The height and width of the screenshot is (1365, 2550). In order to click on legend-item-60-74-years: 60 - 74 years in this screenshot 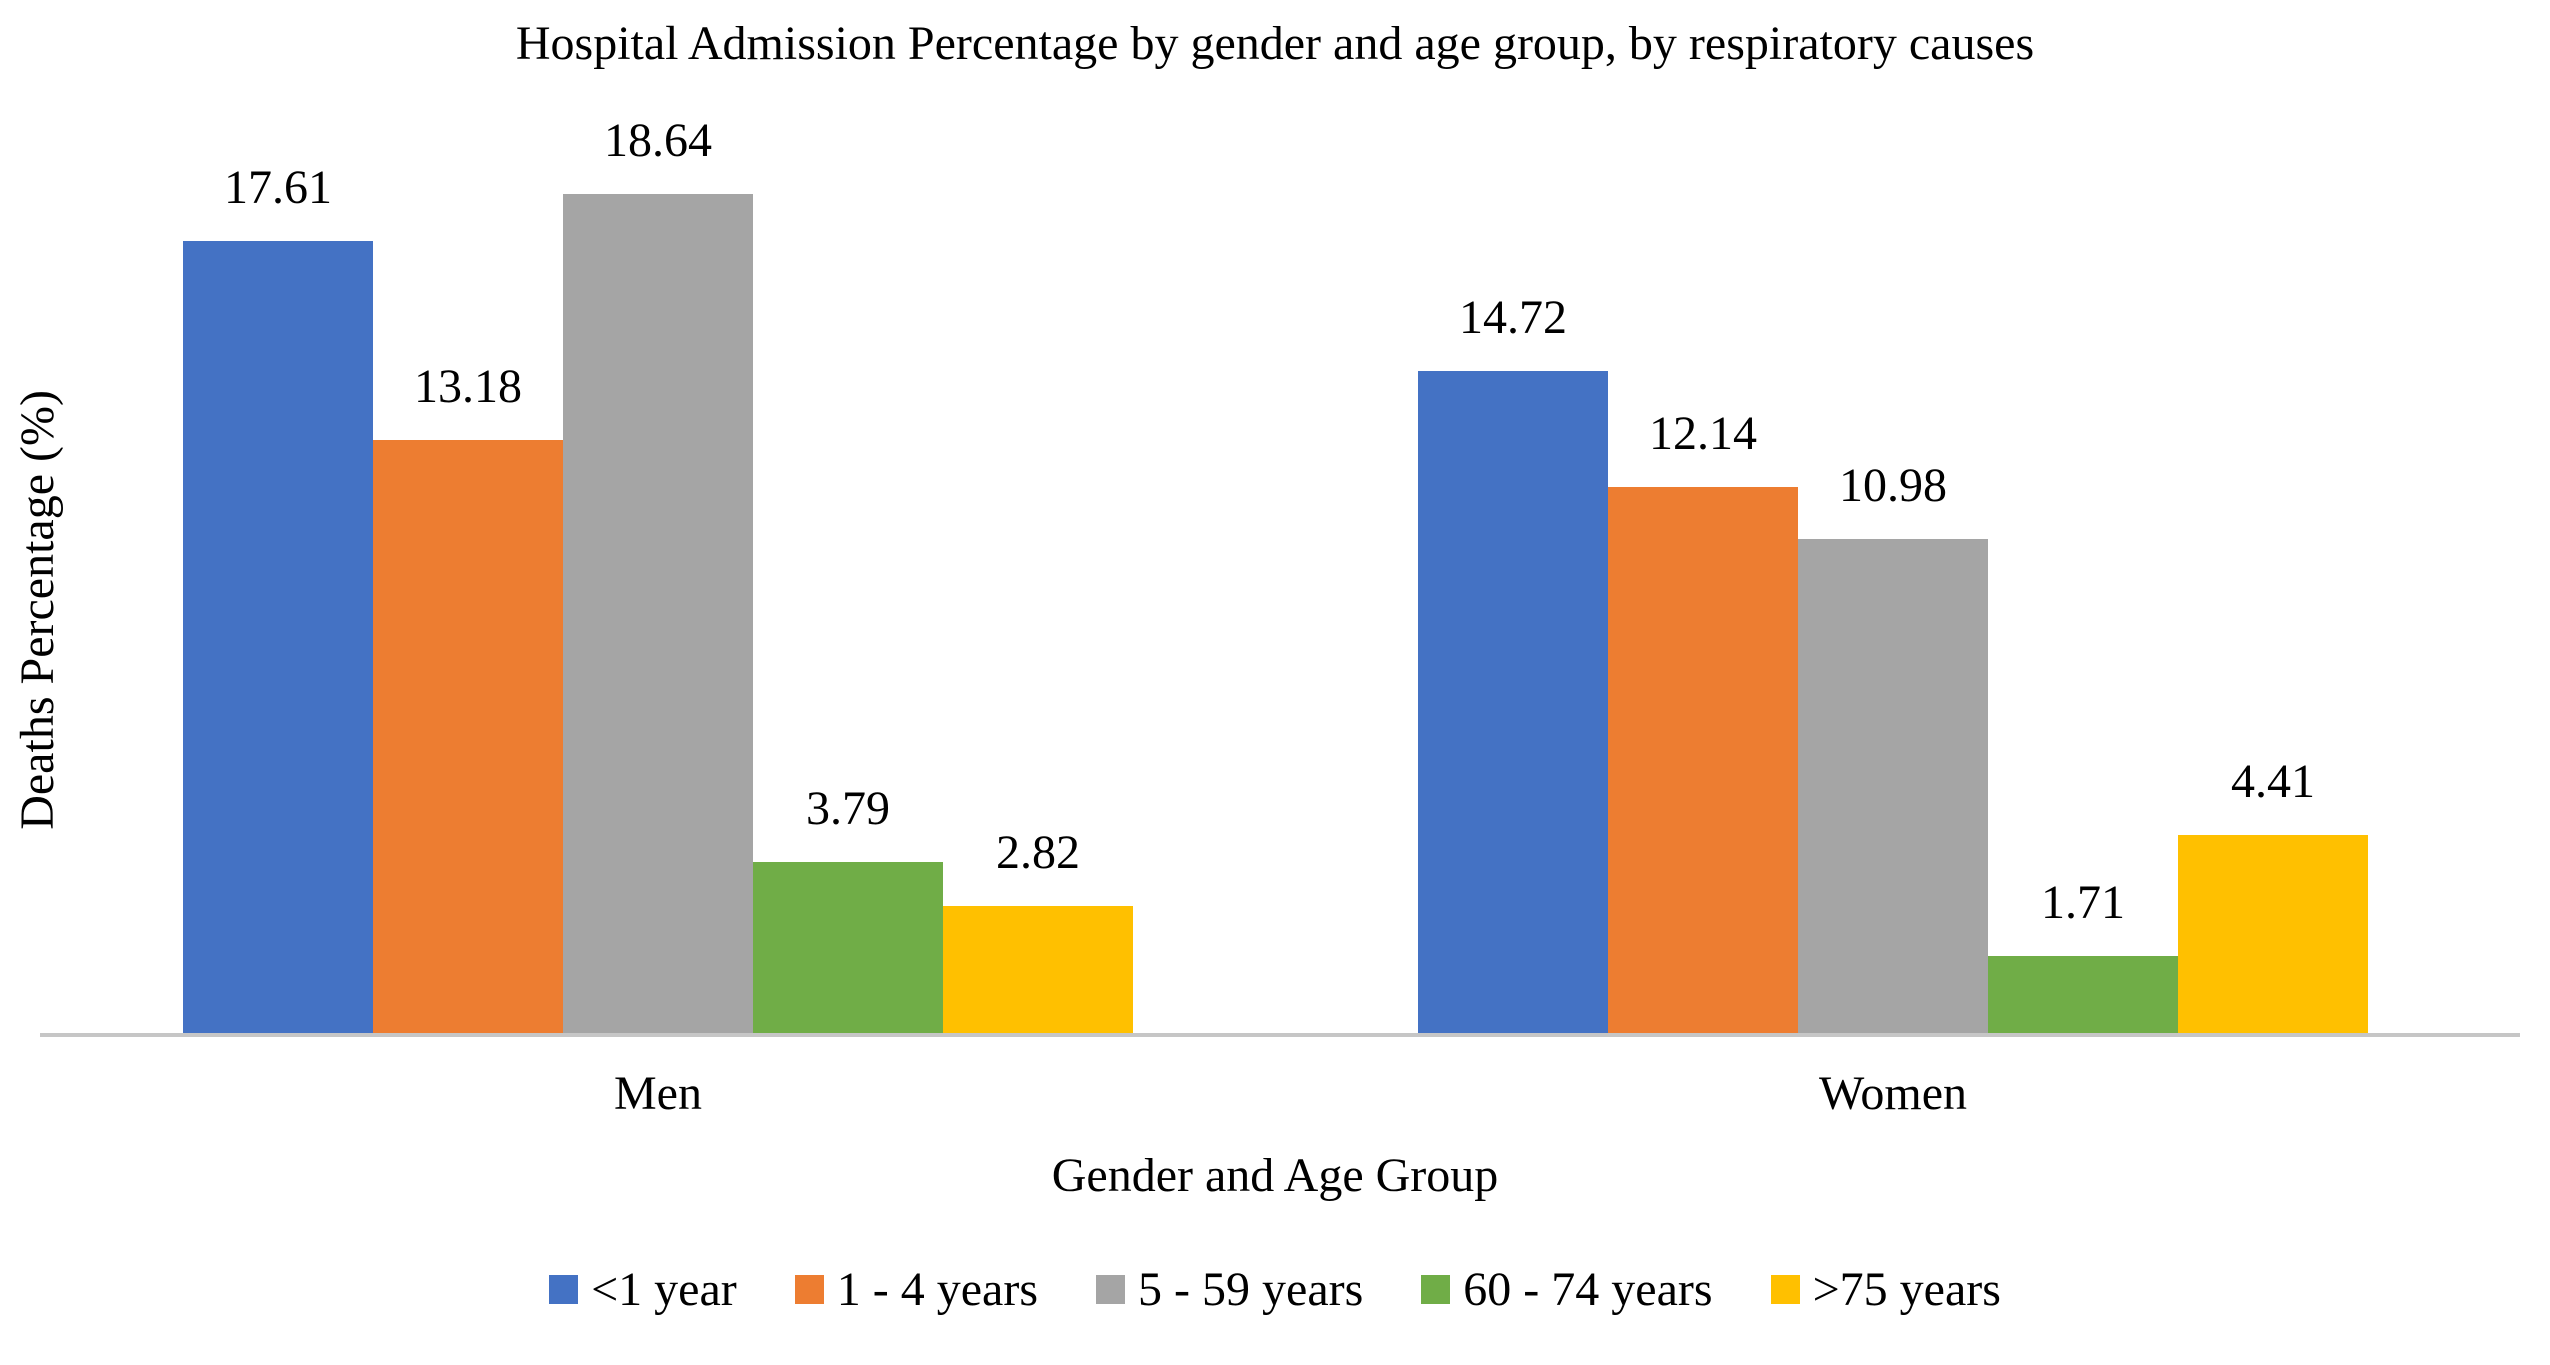, I will do `click(1567, 1289)`.